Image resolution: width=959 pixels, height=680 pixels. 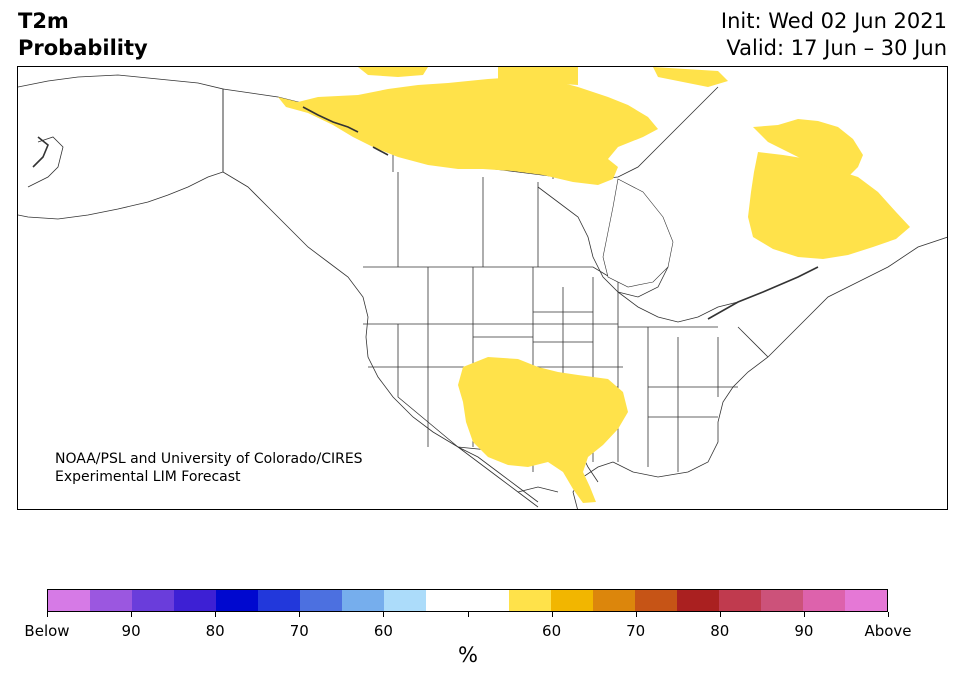 I want to click on baffin-area, so click(x=690, y=77).